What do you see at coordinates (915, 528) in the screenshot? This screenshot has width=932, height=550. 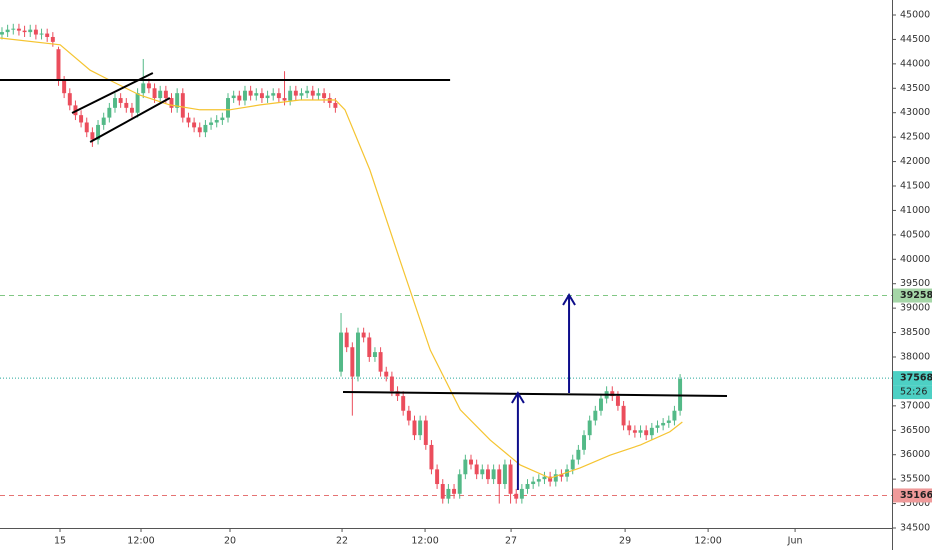 I see `y-tick-label: 34500` at bounding box center [915, 528].